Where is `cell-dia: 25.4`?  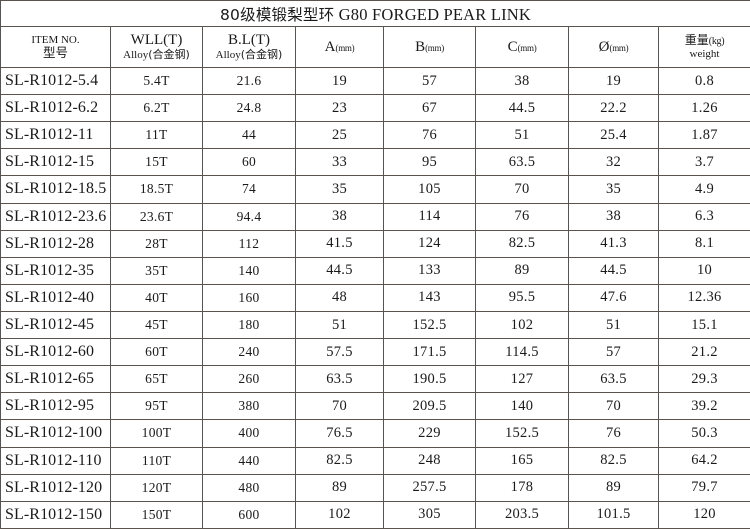 cell-dia: 25.4 is located at coordinates (613, 135).